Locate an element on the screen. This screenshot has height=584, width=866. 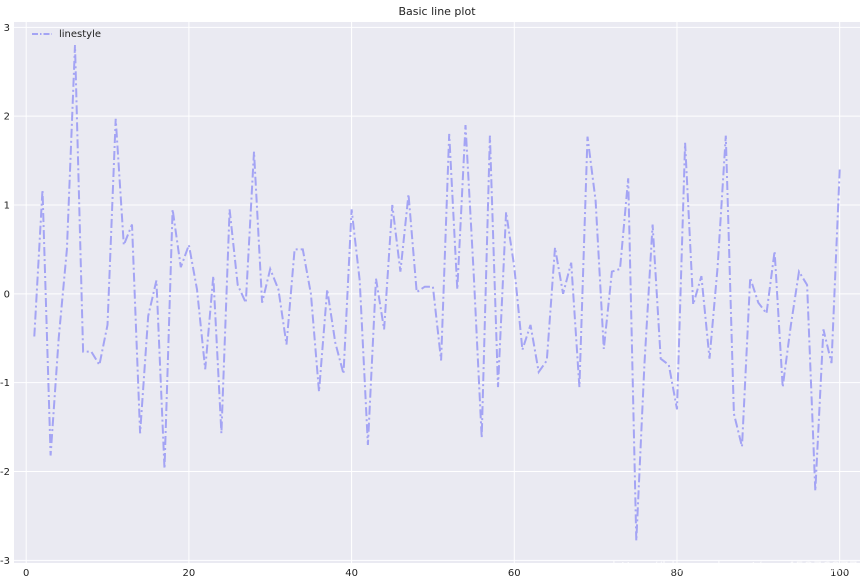
y-tick-label: -1 is located at coordinates (5, 383).